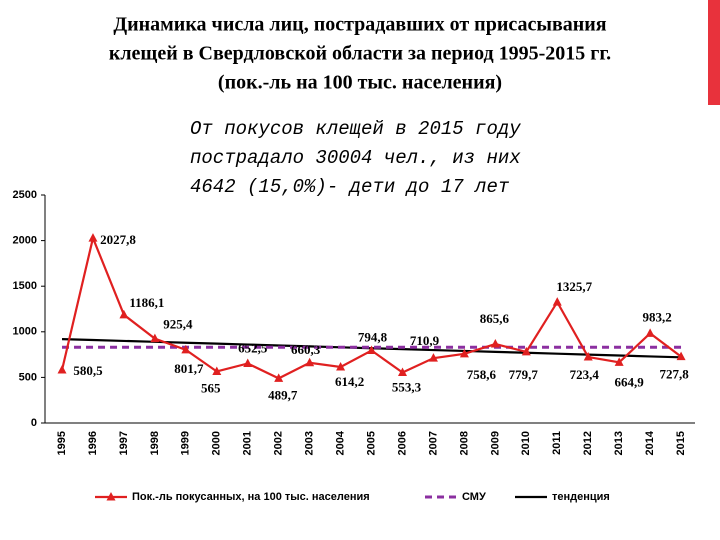  I want to click on y-tick-label: 0, so click(34, 423).